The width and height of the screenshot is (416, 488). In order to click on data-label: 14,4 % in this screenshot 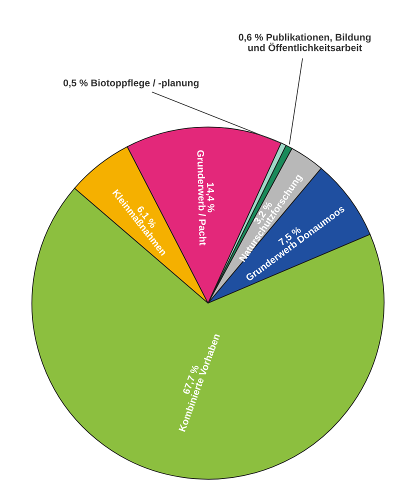, I will do `click(210, 197)`.